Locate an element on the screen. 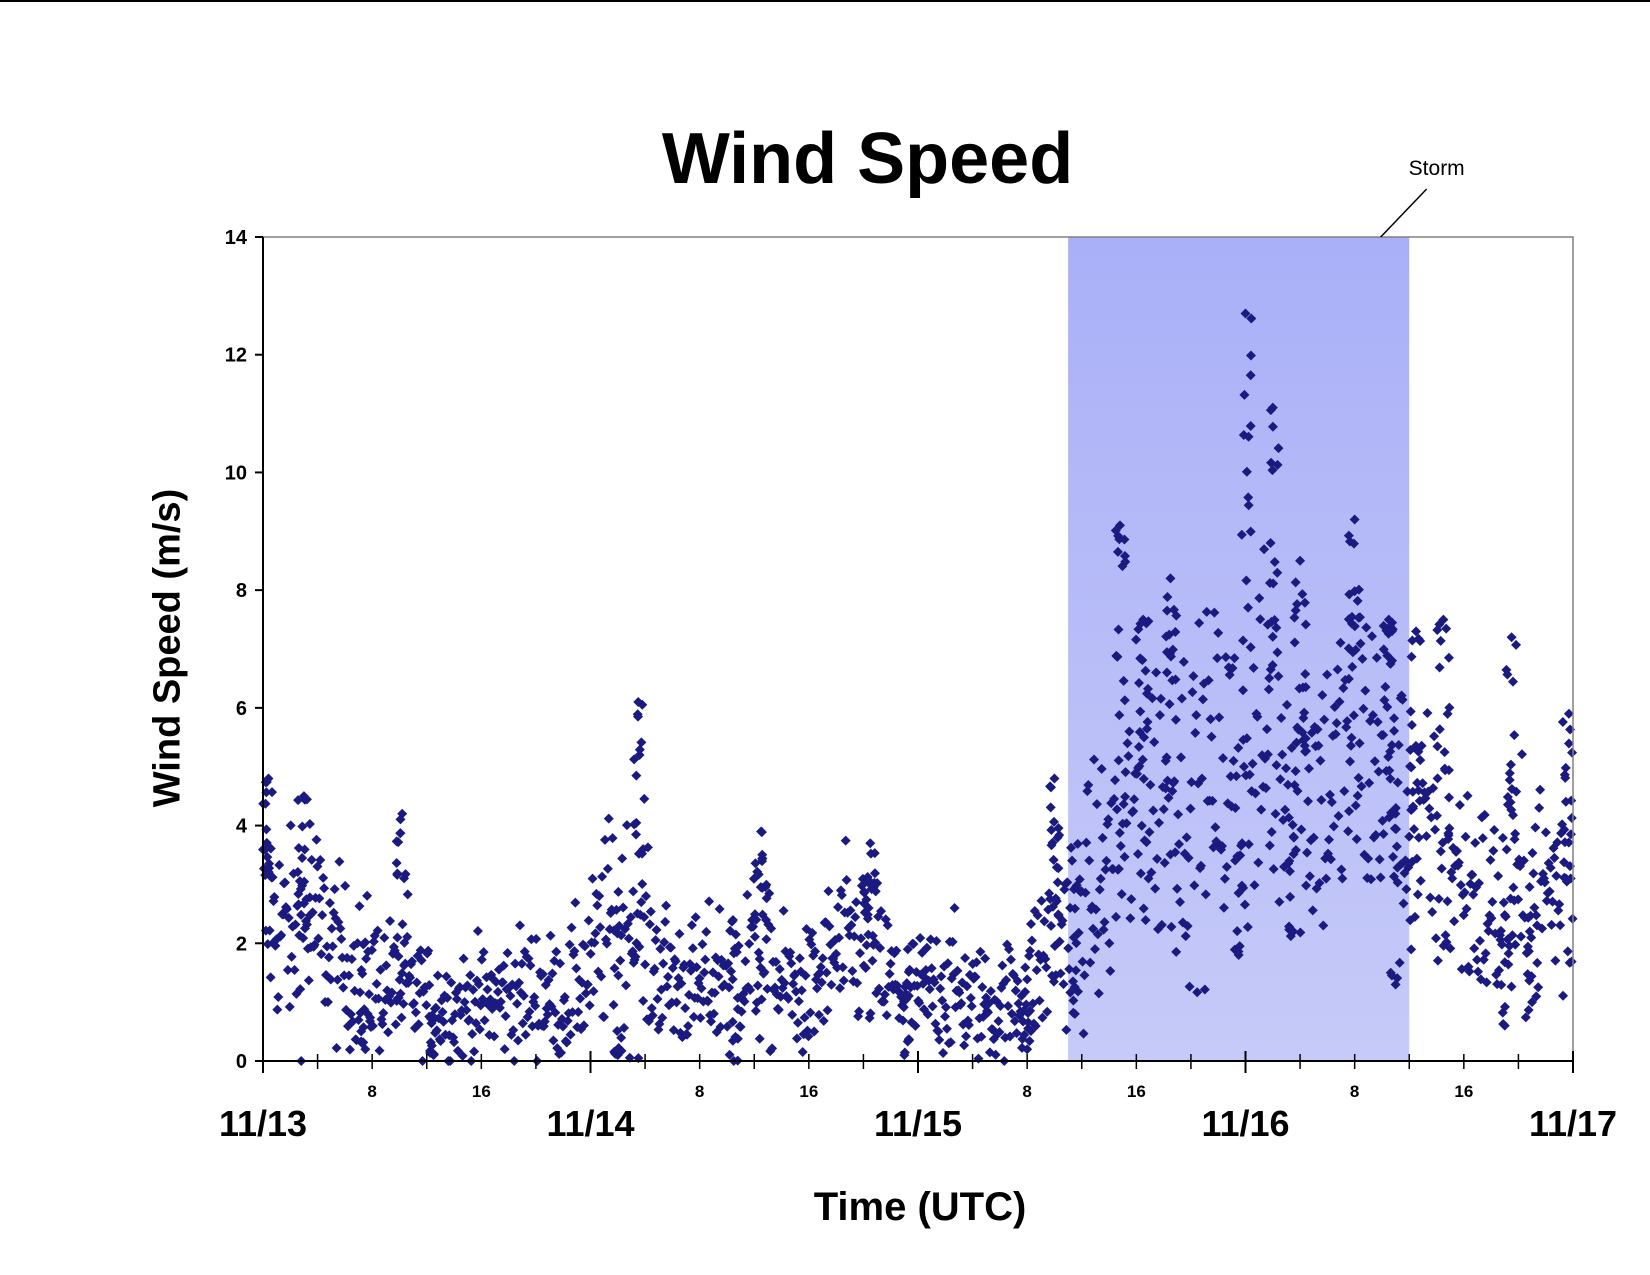 This screenshot has height=1275, width=1650. storm-annotation-leader is located at coordinates (1404, 213).